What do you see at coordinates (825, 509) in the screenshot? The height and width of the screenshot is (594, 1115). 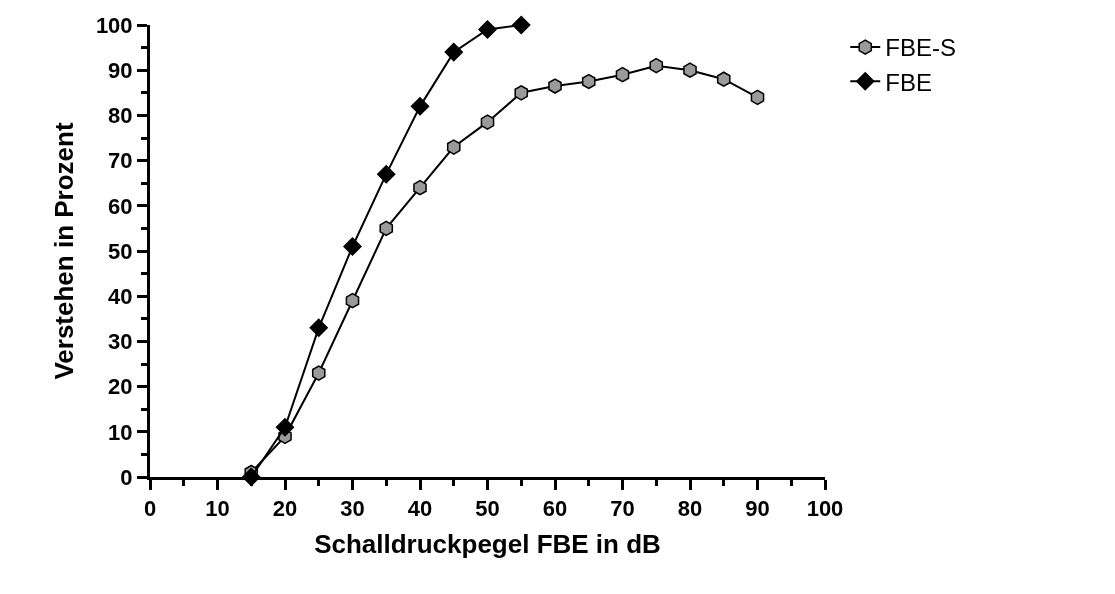 I see `x-tick-label: 100` at bounding box center [825, 509].